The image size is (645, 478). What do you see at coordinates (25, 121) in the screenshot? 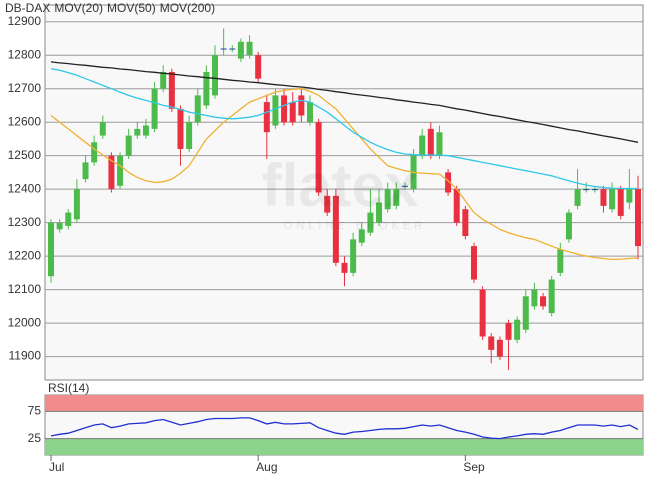
I see `y-tick-label: 12600` at bounding box center [25, 121].